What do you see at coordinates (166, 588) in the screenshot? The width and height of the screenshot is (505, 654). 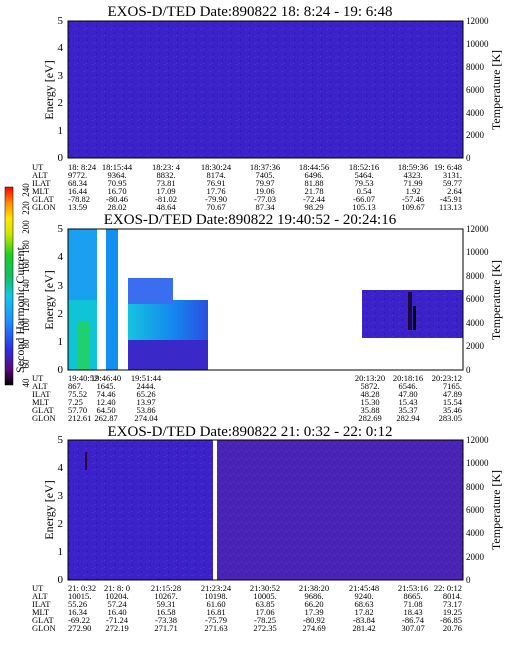 I see `meta-cell: 21:15:28` at bounding box center [166, 588].